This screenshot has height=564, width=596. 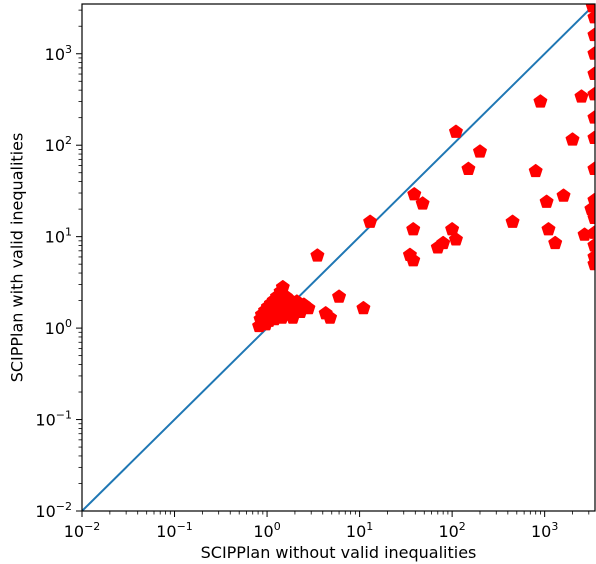 I want to click on x-axis-label: SCIPPlan without valid inequalities, so click(x=339, y=552).